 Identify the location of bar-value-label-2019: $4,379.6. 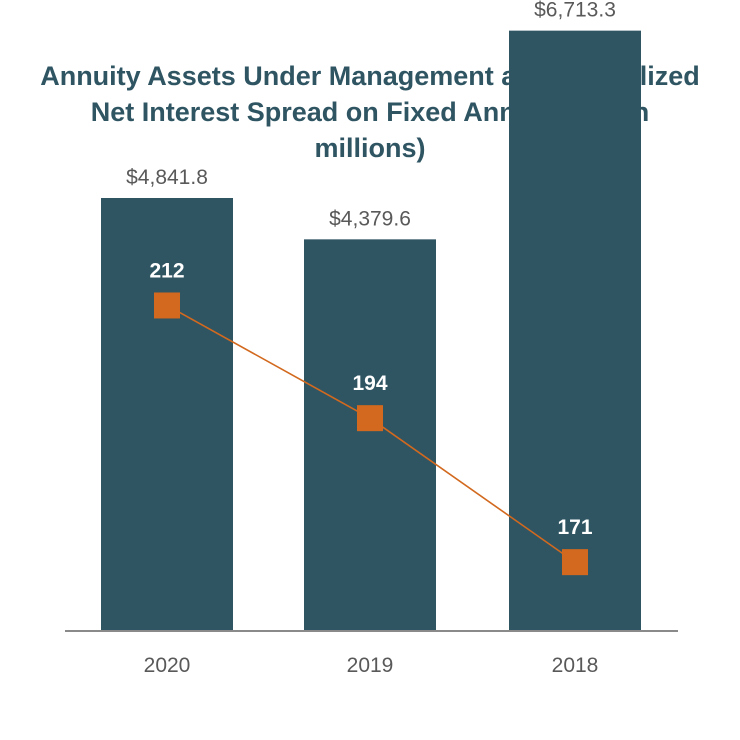
(370, 218).